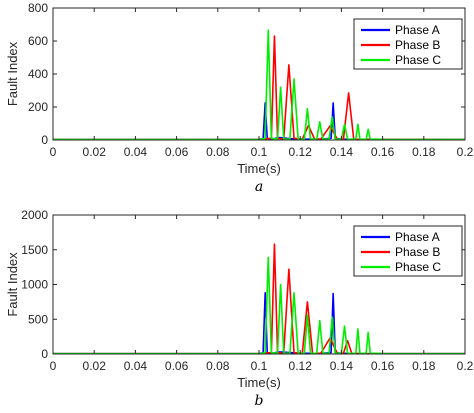  I want to click on y-tick-label: 500, so click(38, 319).